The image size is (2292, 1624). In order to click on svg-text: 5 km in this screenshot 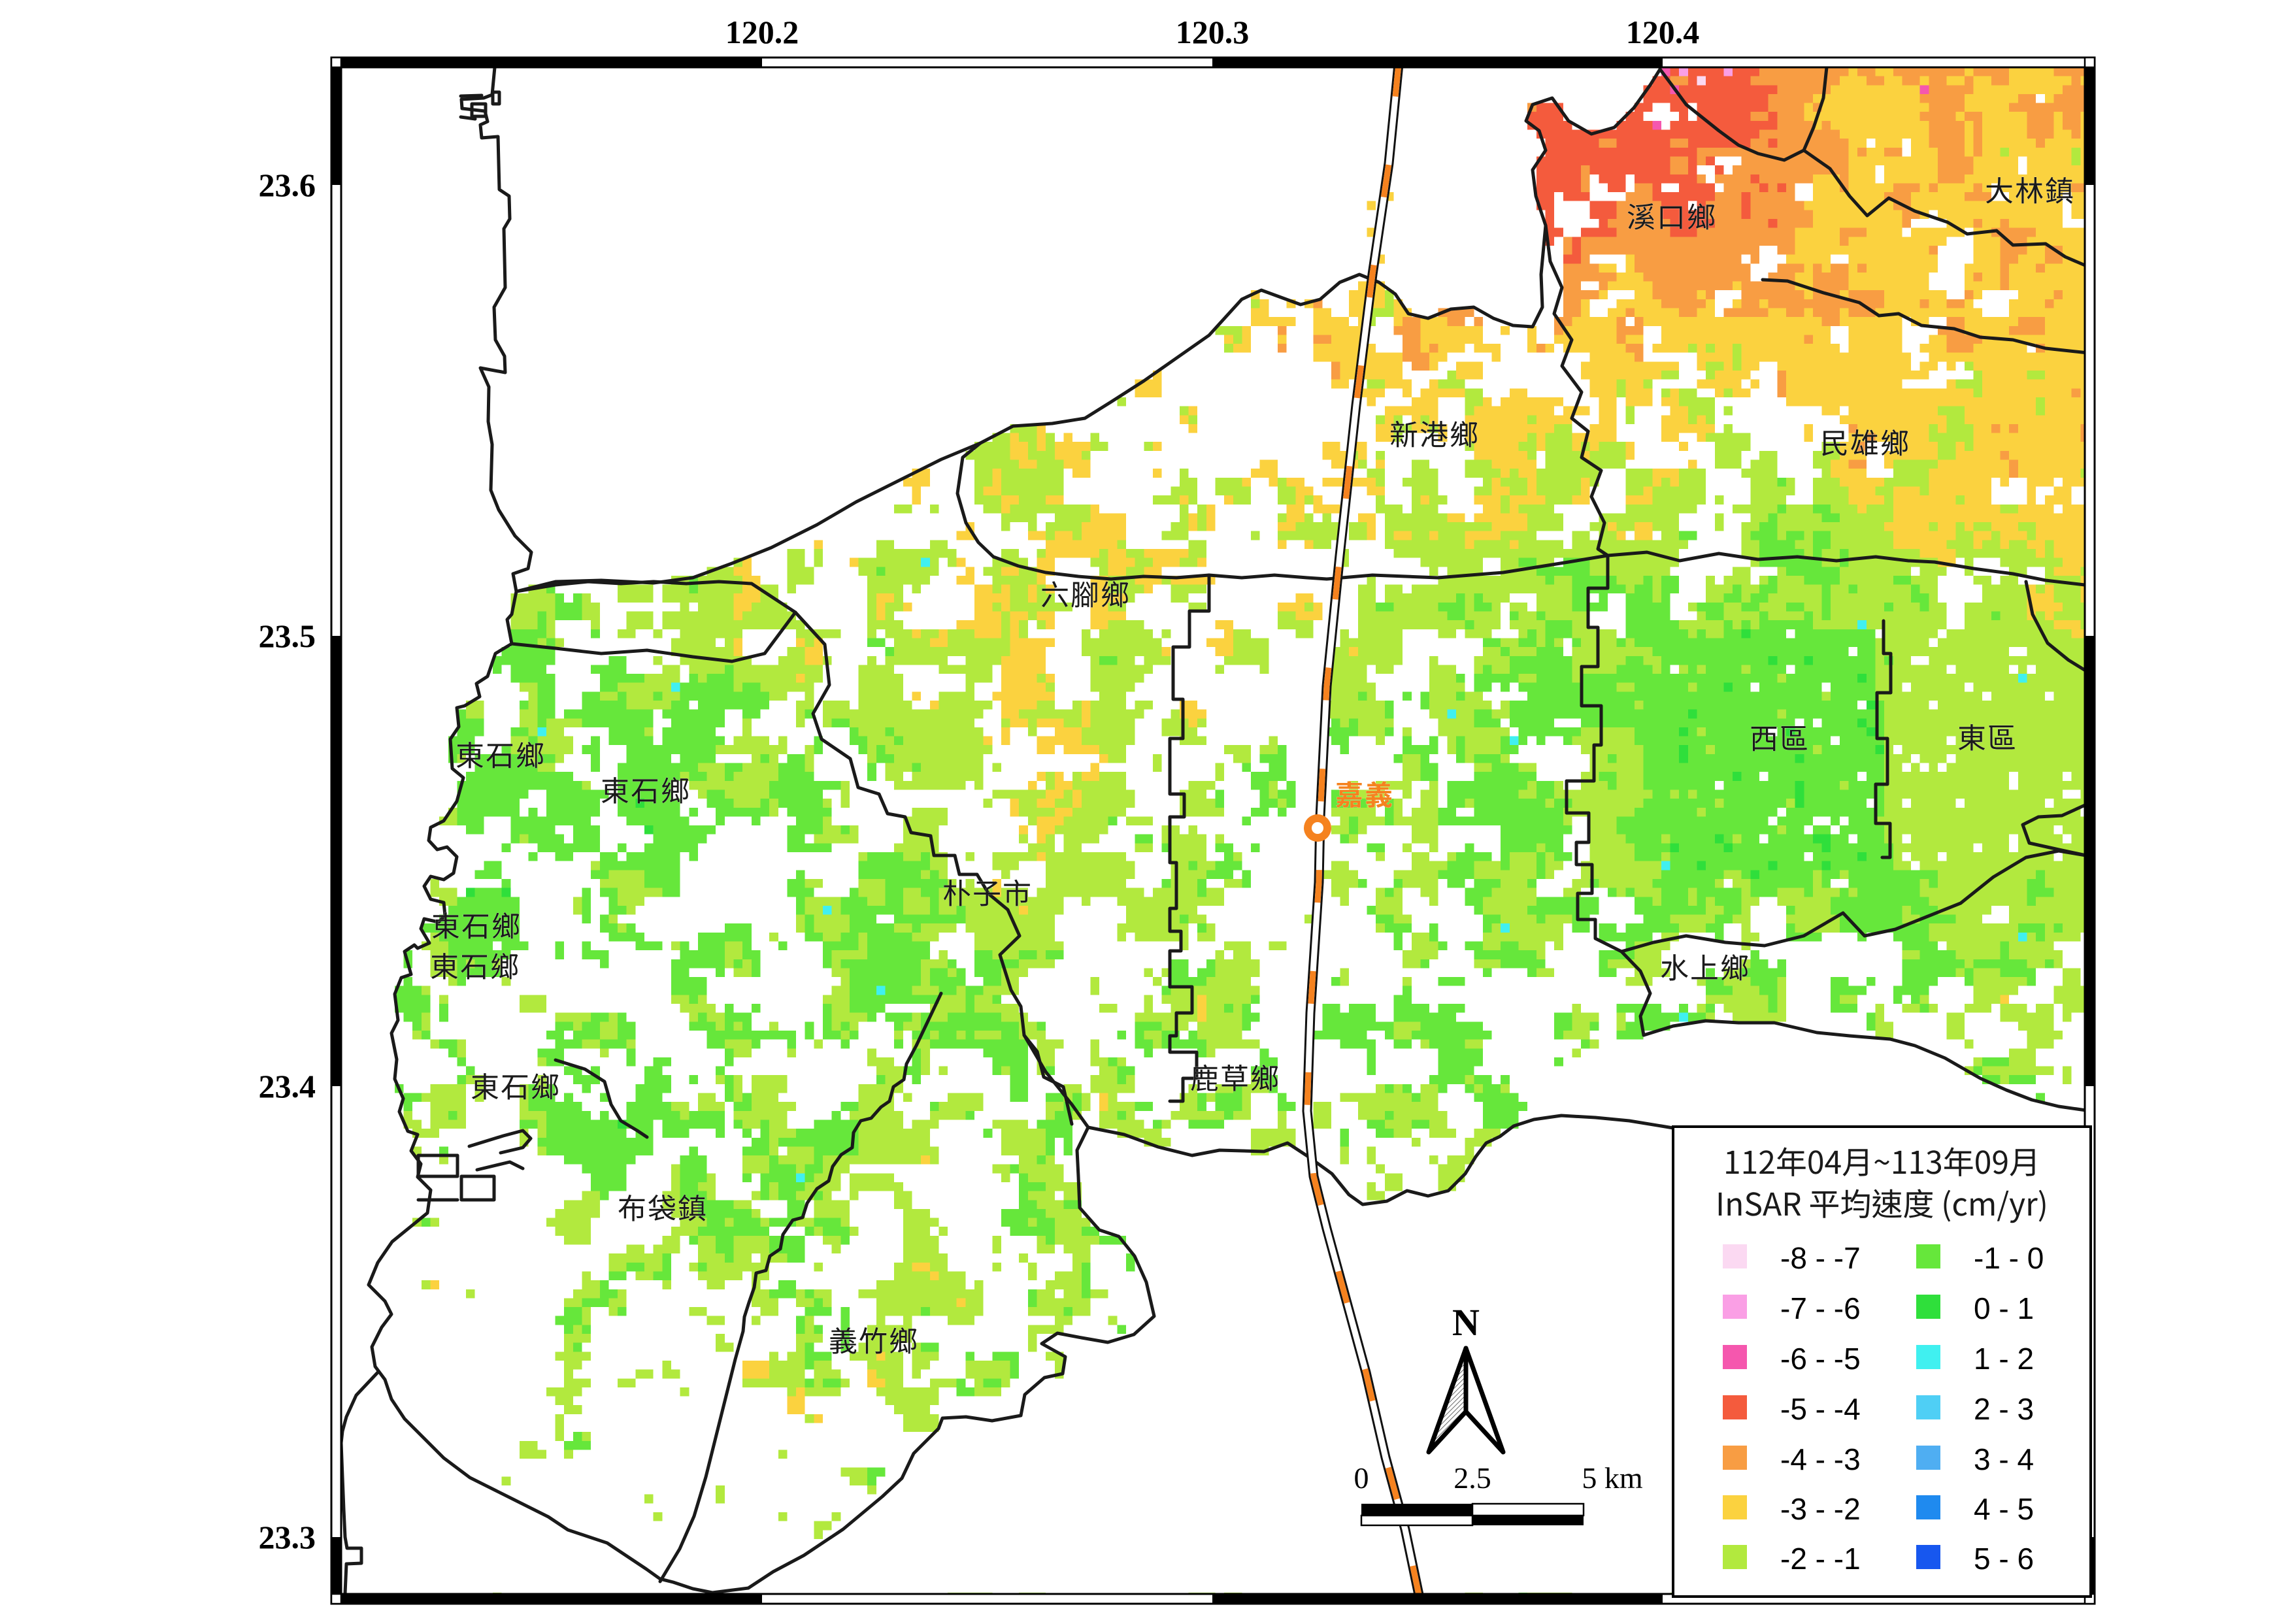, I will do `click(1613, 1478)`.